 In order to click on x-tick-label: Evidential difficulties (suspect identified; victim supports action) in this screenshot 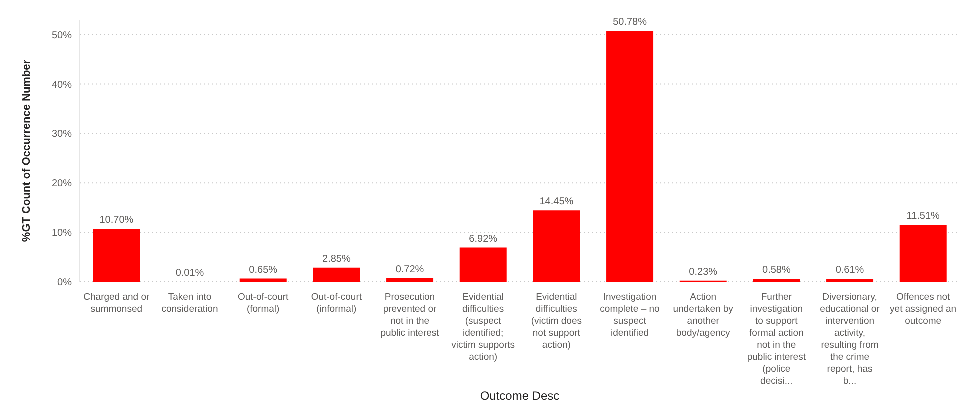, I will do `click(484, 327)`.